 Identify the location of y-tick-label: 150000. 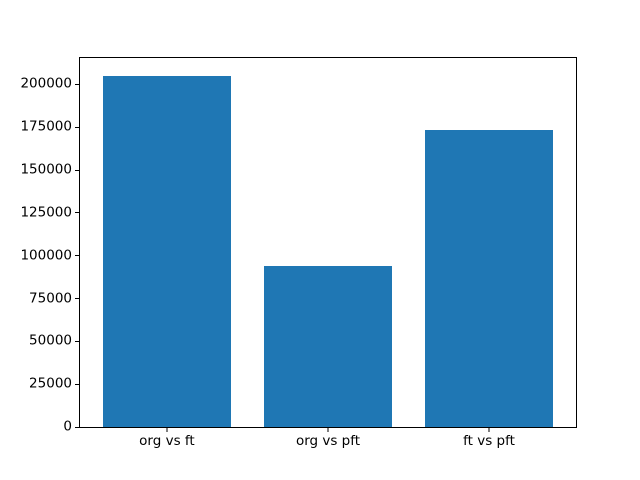
(46, 169).